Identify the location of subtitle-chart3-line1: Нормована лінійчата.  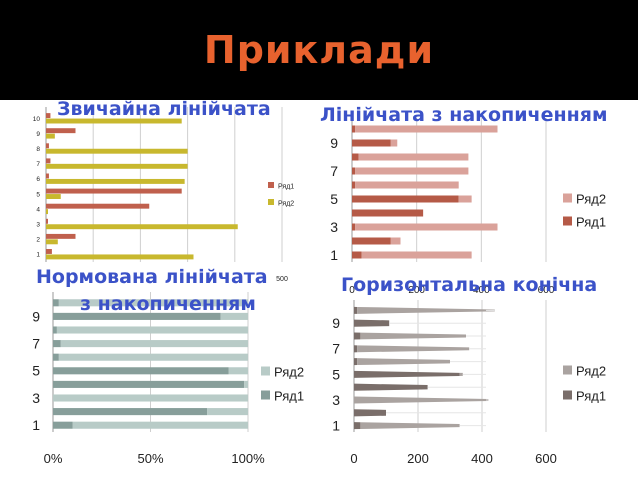
(152, 277).